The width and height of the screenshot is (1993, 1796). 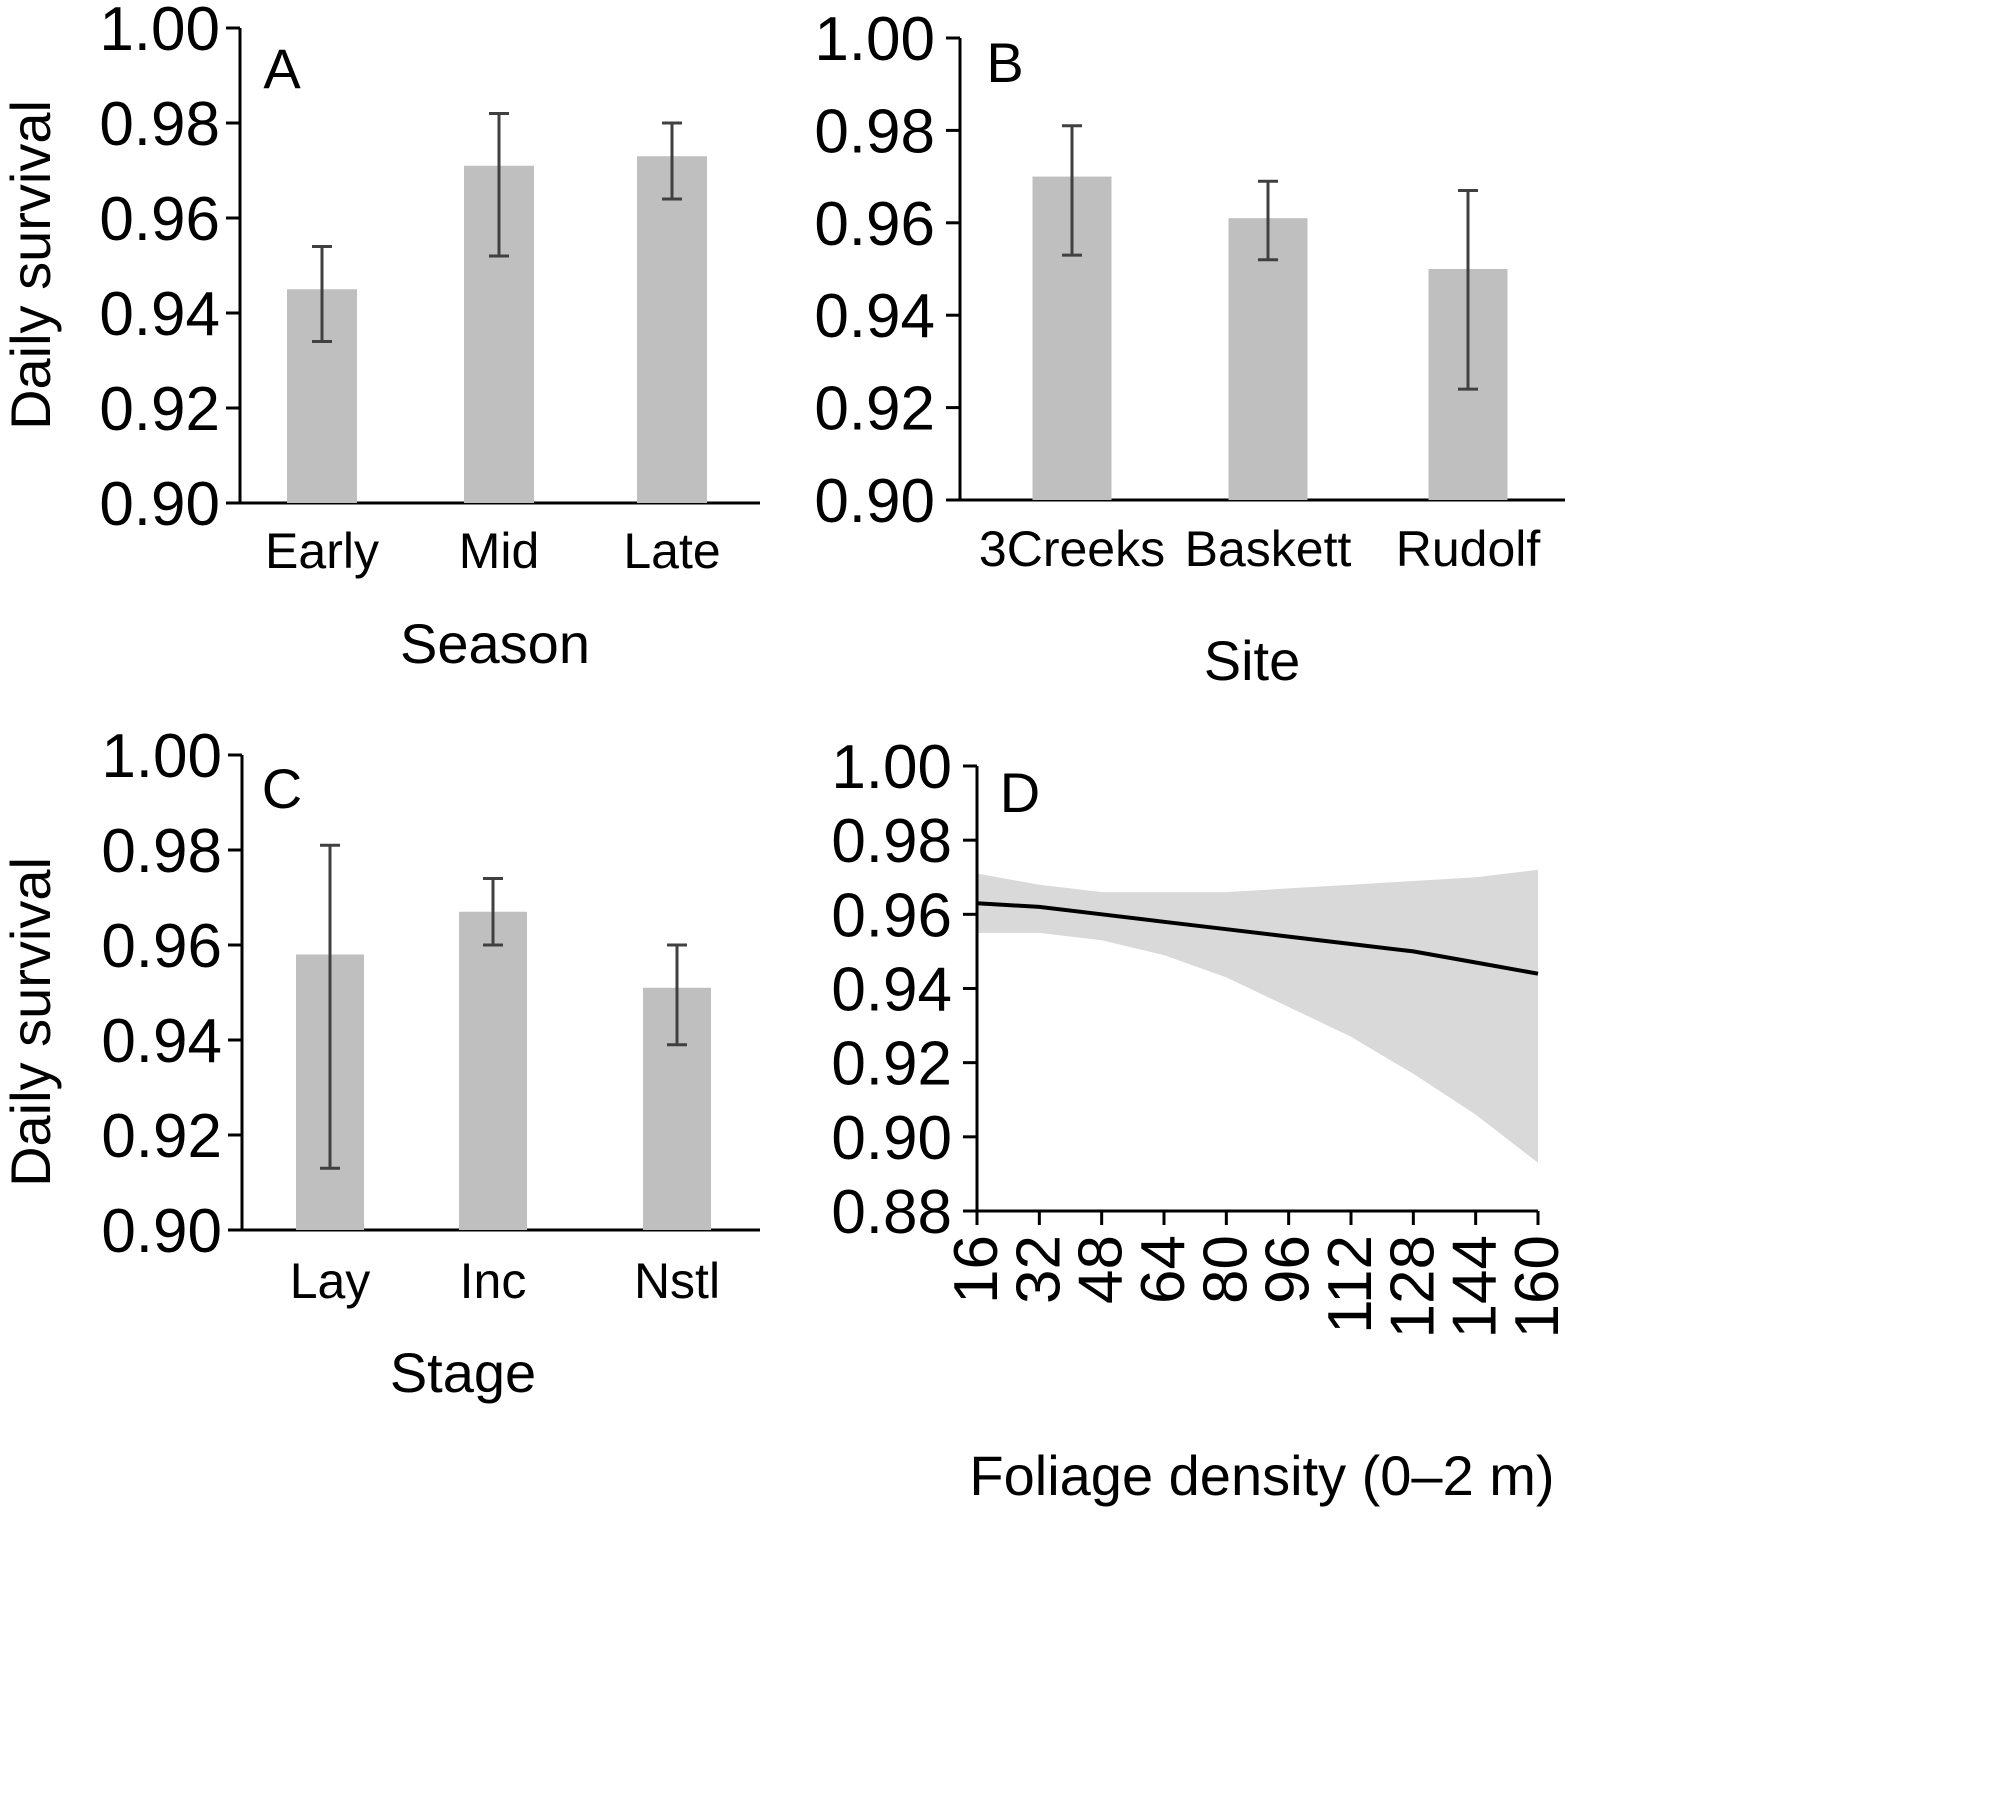 What do you see at coordinates (891, 1212) in the screenshot?
I see `y-tick-label: 0.88` at bounding box center [891, 1212].